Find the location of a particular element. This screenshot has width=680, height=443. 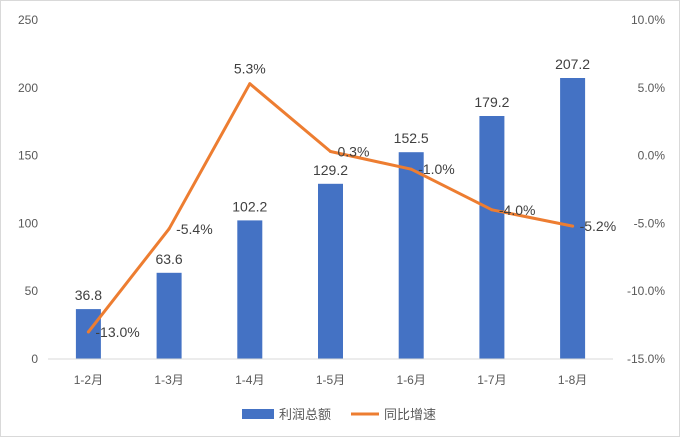

line-point-1-7月 is located at coordinates (492, 210).